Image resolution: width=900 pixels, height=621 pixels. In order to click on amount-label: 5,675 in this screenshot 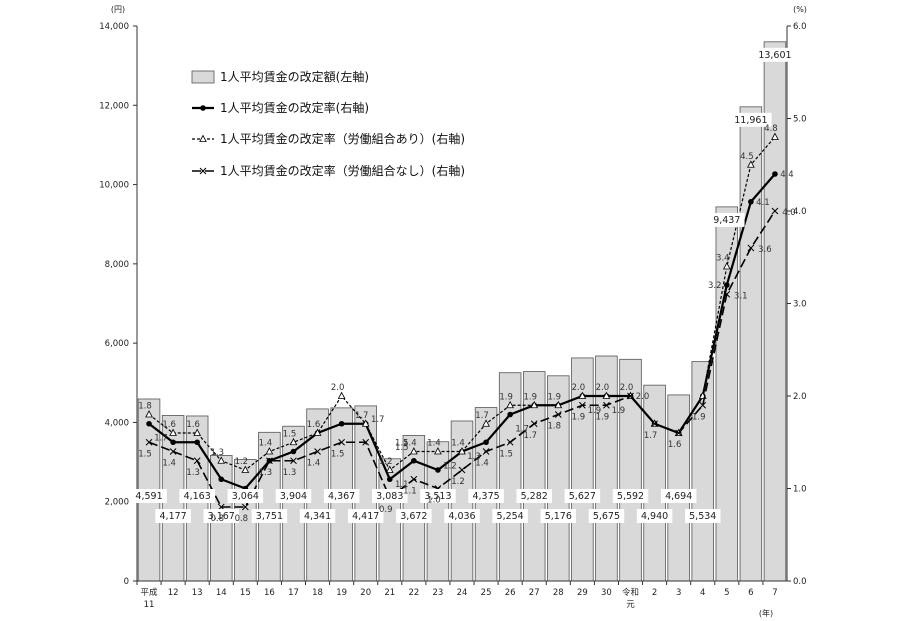, I will do `click(606, 516)`.